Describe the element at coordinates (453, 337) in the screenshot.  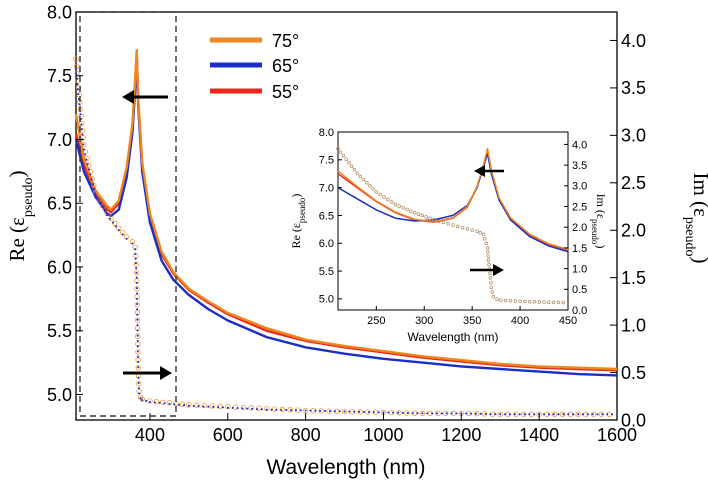
I see `inset-x-axis-title: Wavelength (nm)` at that location.